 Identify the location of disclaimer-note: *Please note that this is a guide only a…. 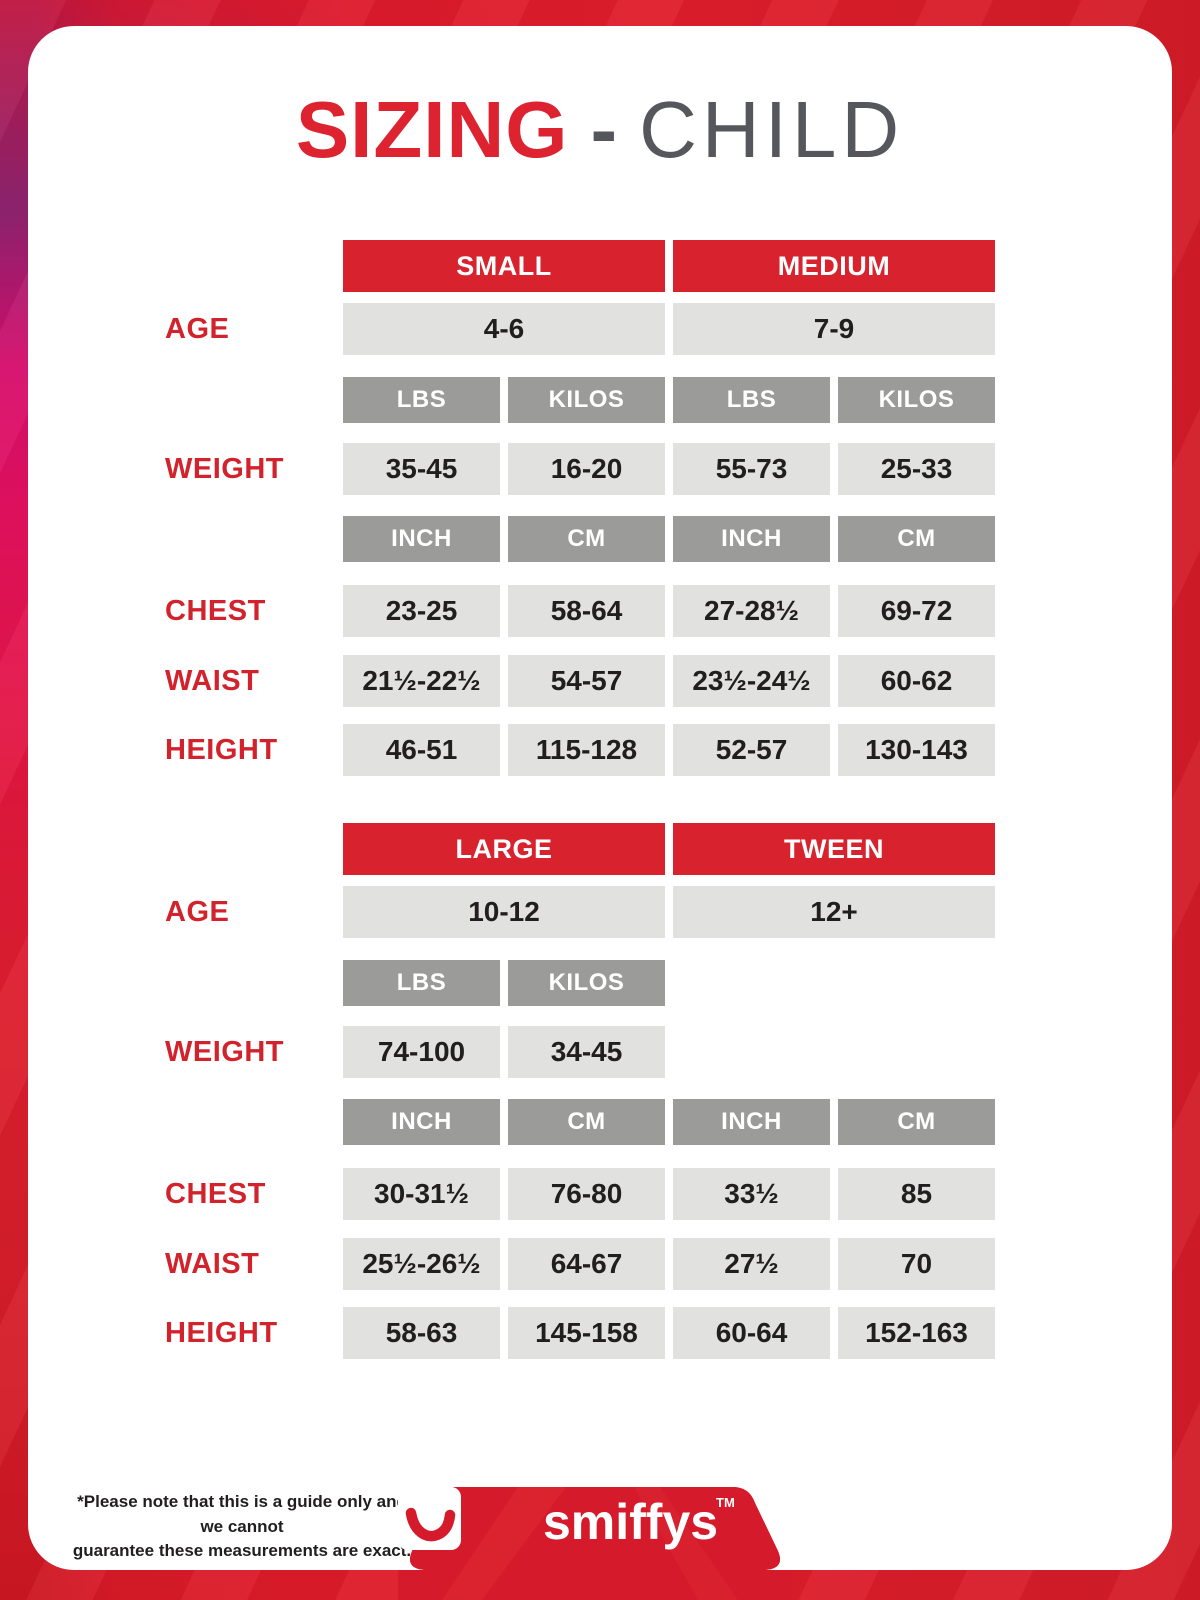
(242, 1527).